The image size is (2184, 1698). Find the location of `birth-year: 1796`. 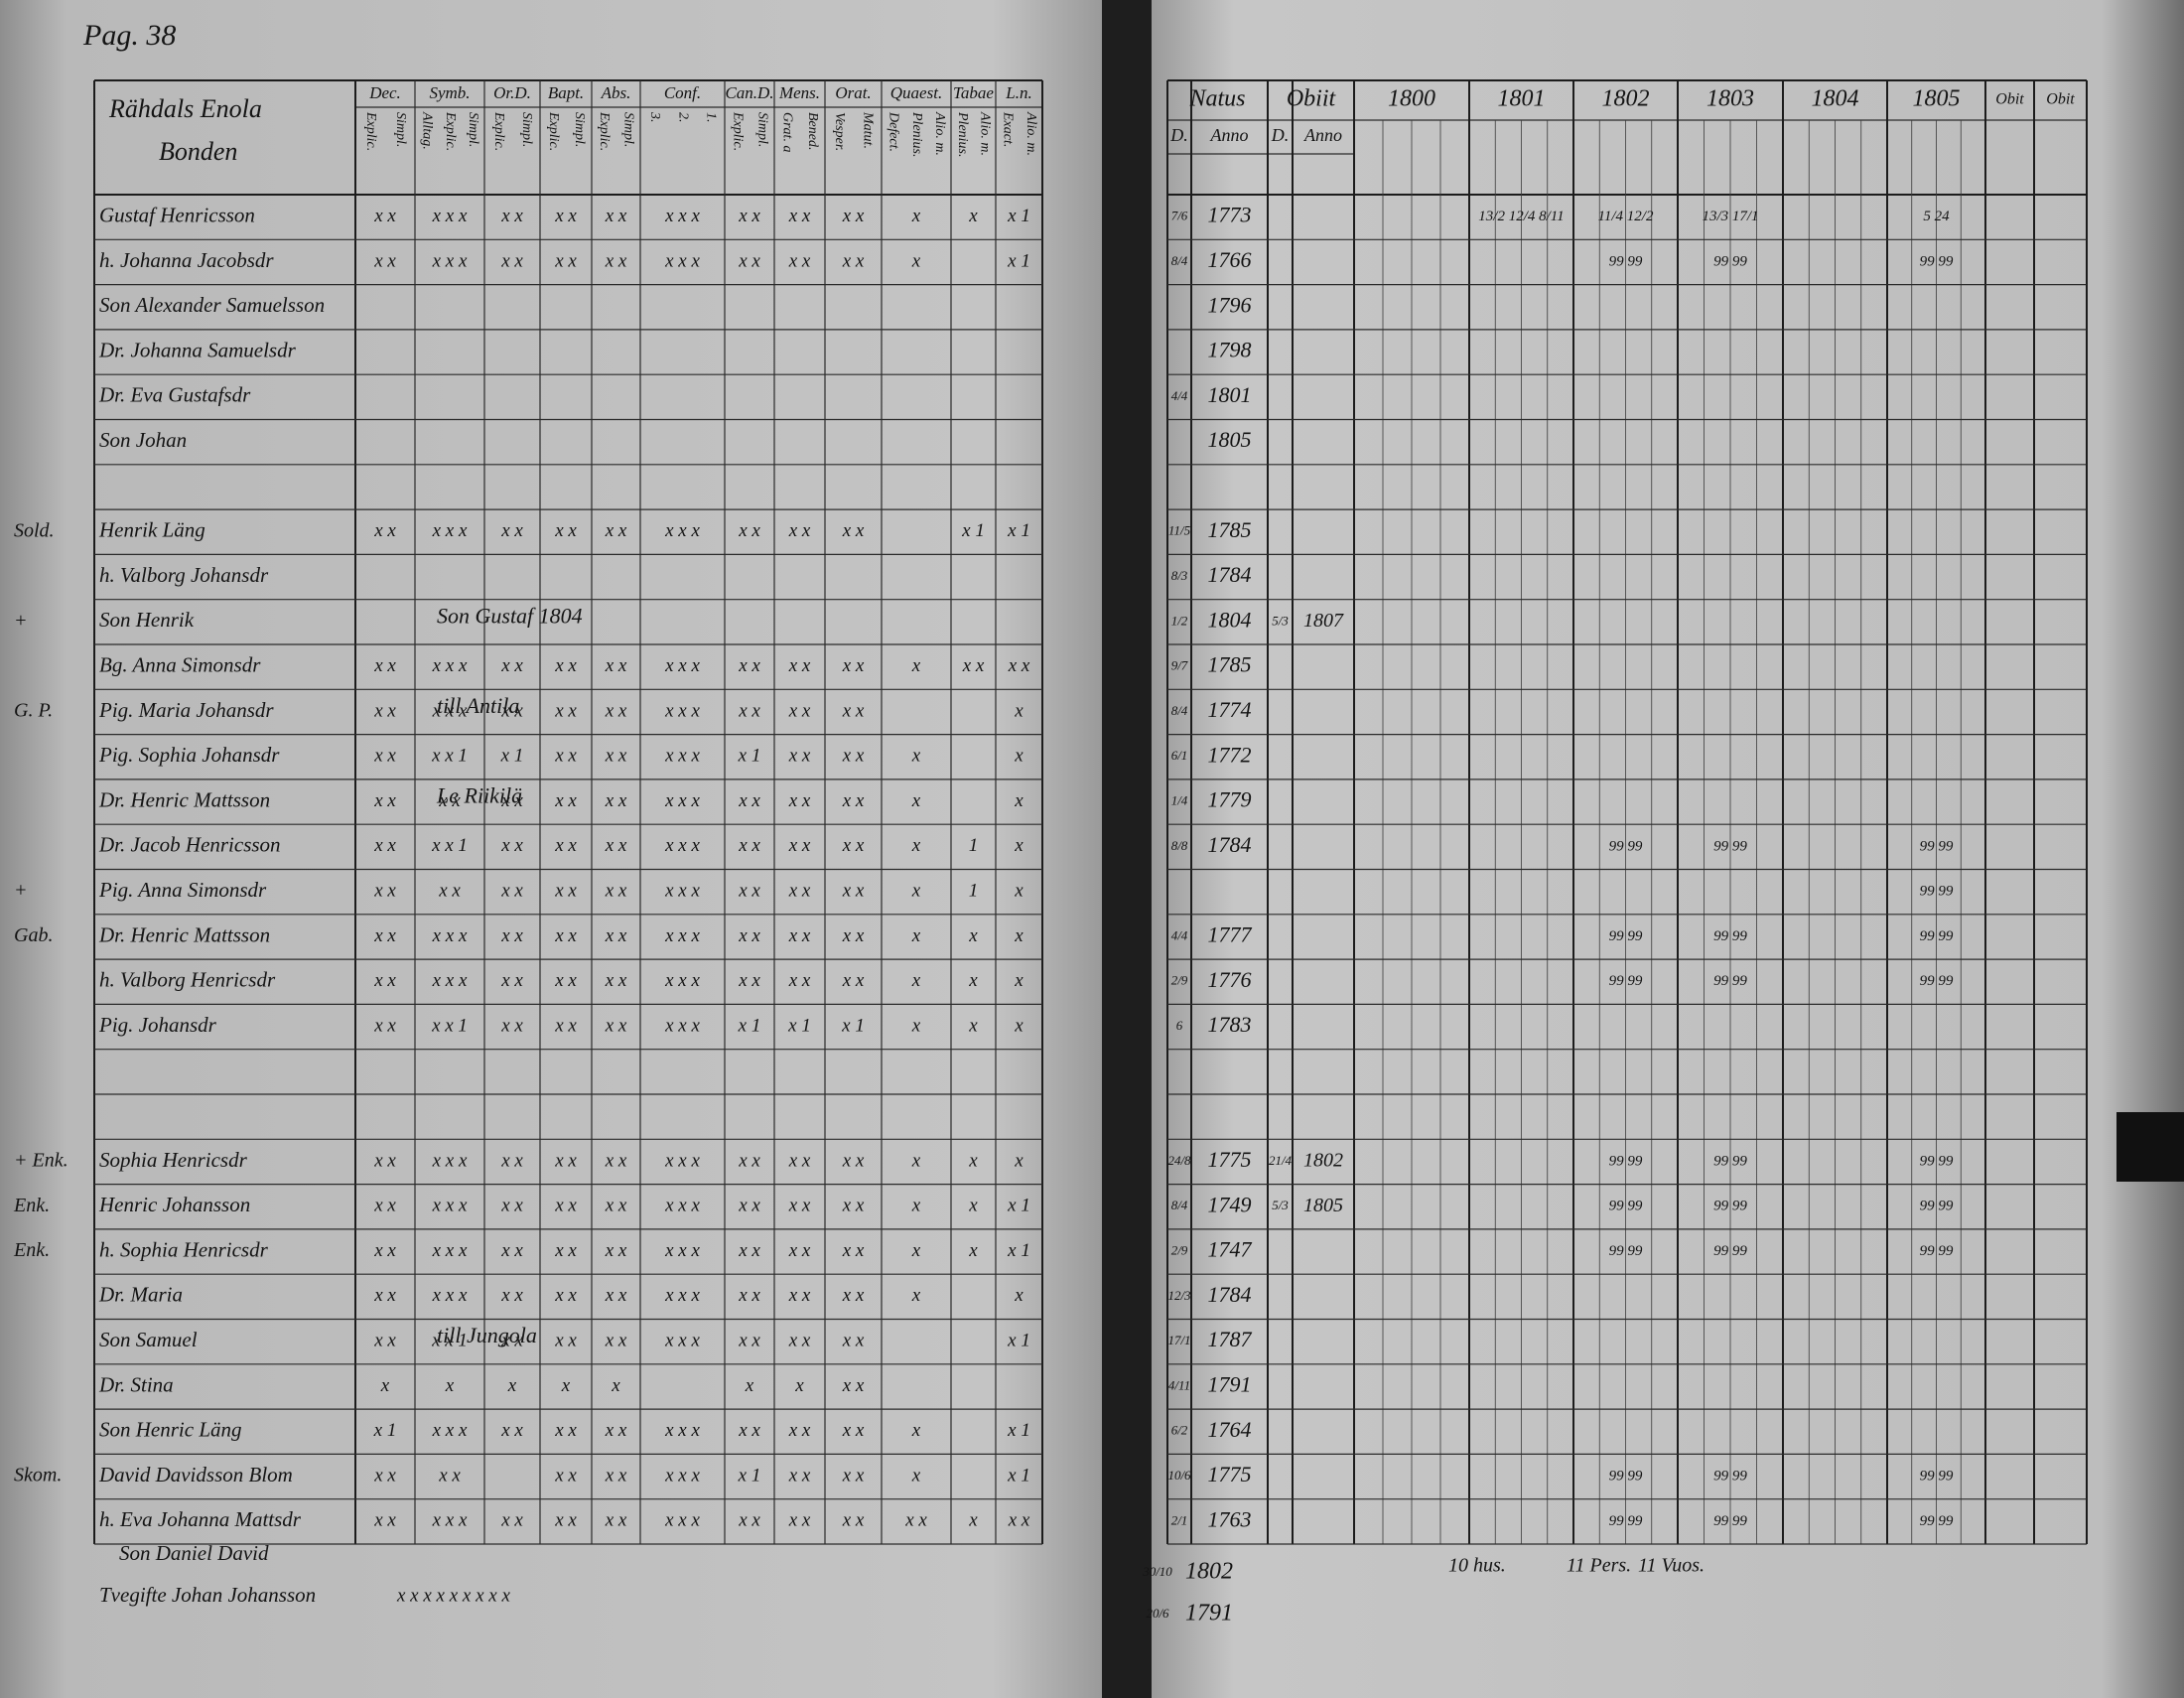

birth-year: 1796 is located at coordinates (1230, 304).